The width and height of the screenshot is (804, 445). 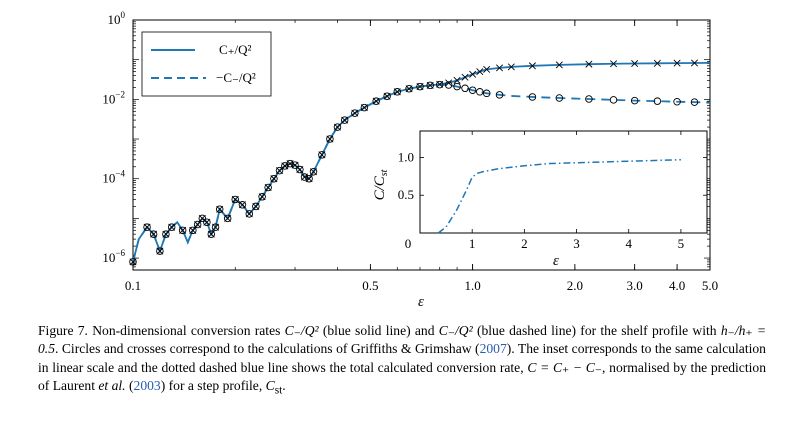 I want to click on inset-plot: 0 1 2 3 4 5 0.5 1.0 ε C/Cst, so click(x=540, y=199).